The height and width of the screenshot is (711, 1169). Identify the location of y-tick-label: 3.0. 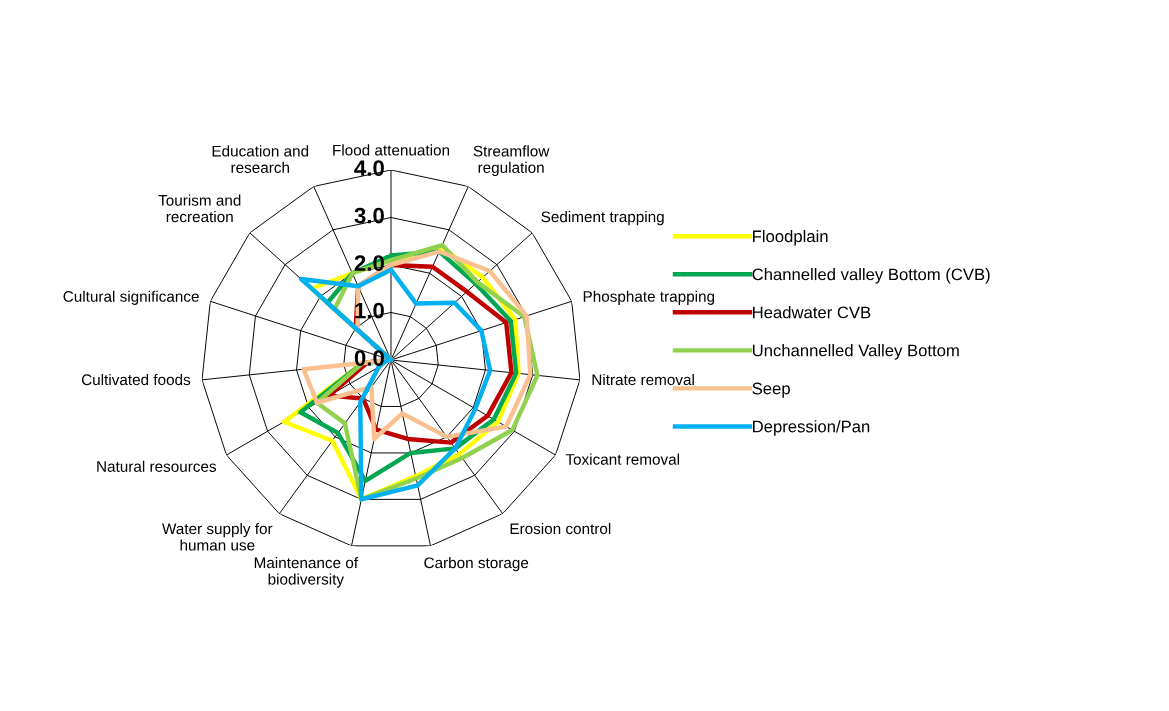
(369, 215).